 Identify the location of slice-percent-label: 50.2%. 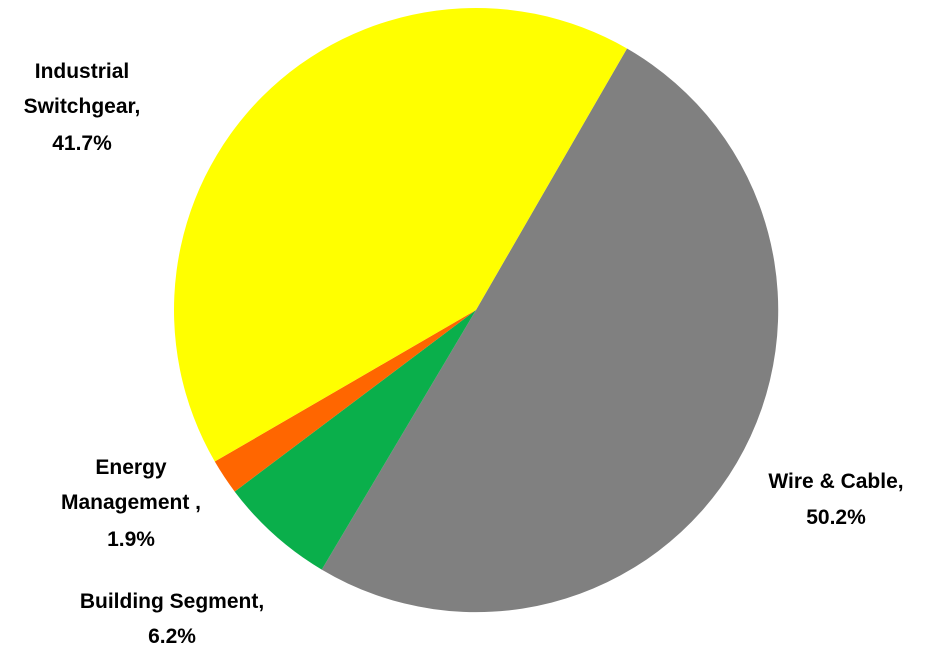
(836, 517).